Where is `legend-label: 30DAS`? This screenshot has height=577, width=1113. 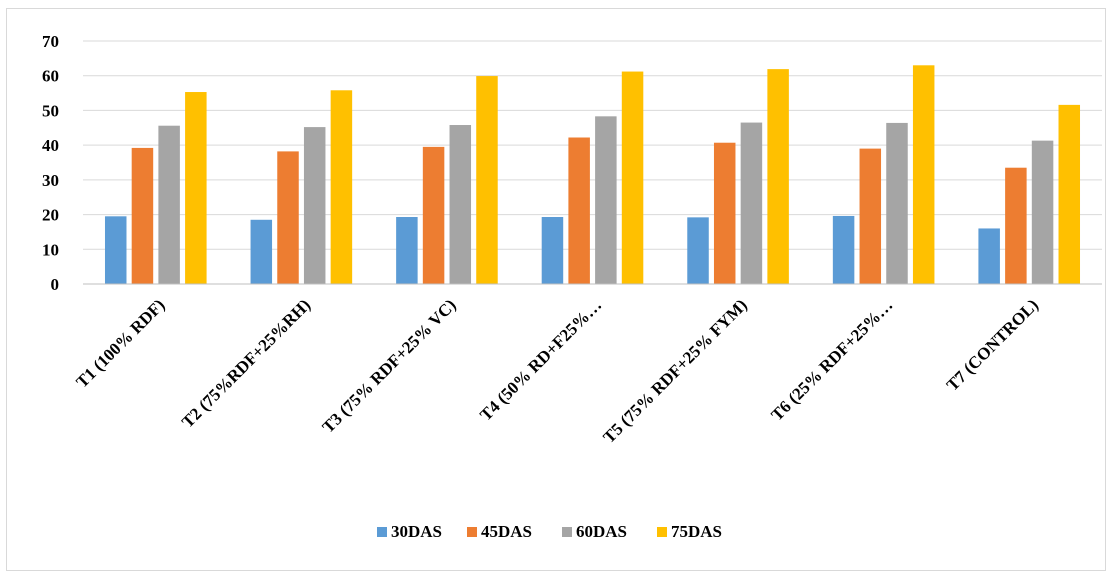
legend-label: 30DAS is located at coordinates (416, 531).